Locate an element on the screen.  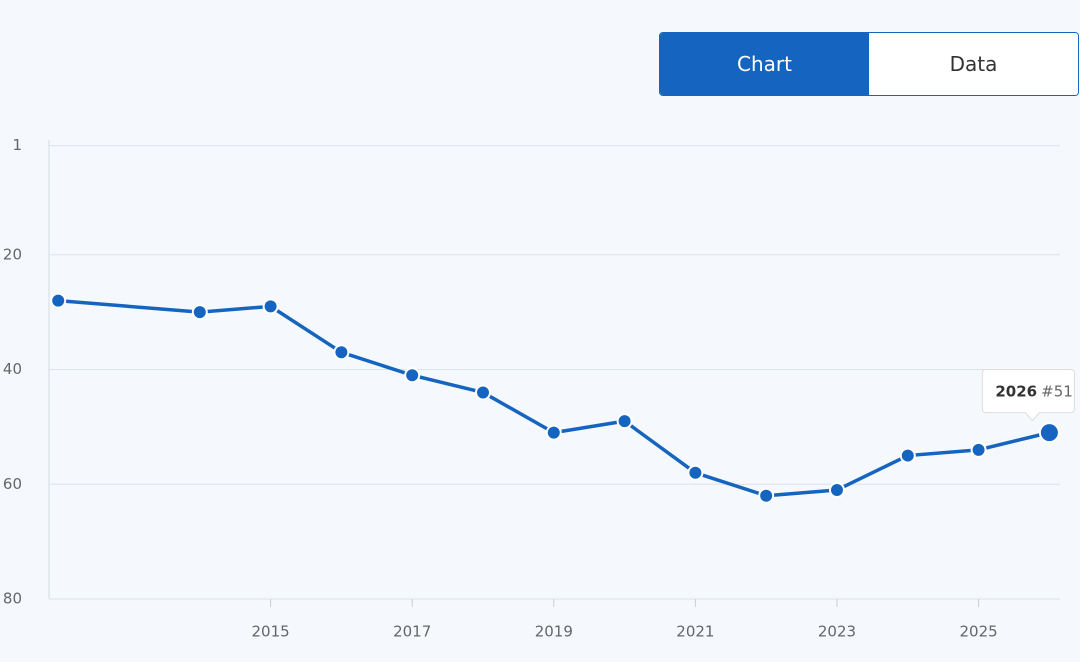
x-tick-label: 2025 is located at coordinates (978, 632).